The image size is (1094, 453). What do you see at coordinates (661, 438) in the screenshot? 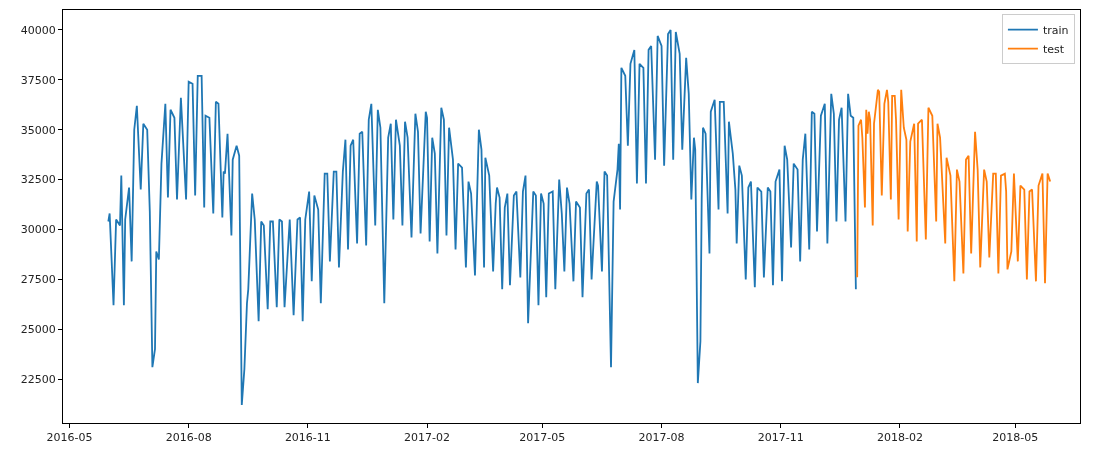
I see `x-tick-label: 2017-08` at bounding box center [661, 438].